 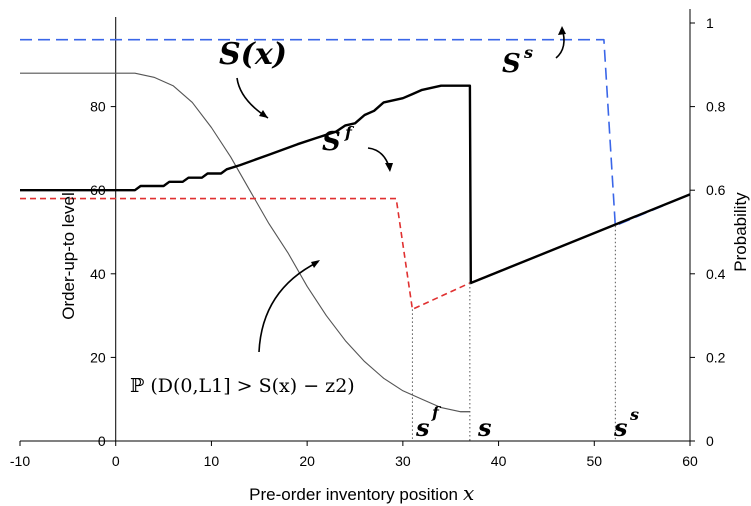 What do you see at coordinates (528, 52) in the screenshot?
I see `ss-label-superscript: s` at bounding box center [528, 52].